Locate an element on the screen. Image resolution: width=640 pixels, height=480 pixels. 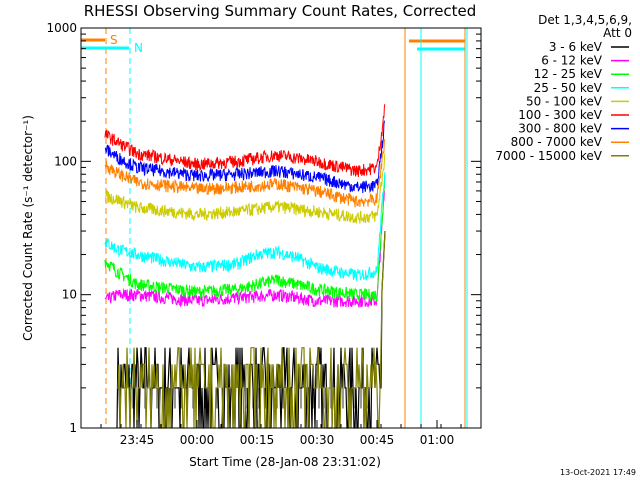
y-tick-label-3: 1000 is located at coordinates (61, 28).